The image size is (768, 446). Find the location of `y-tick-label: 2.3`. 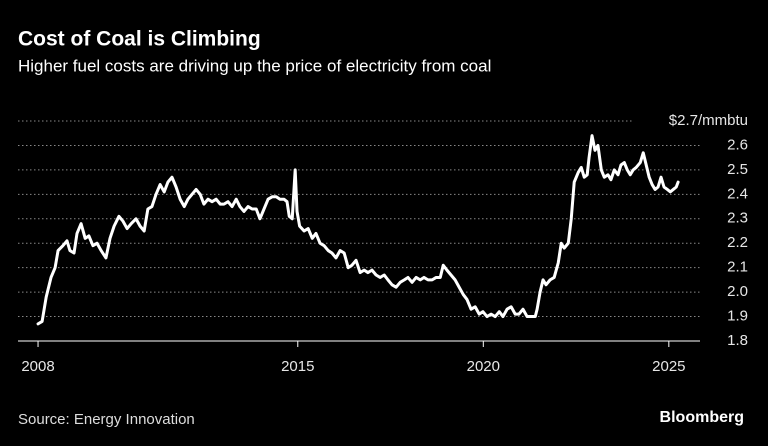

y-tick-label: 2.3 is located at coordinates (737, 218).